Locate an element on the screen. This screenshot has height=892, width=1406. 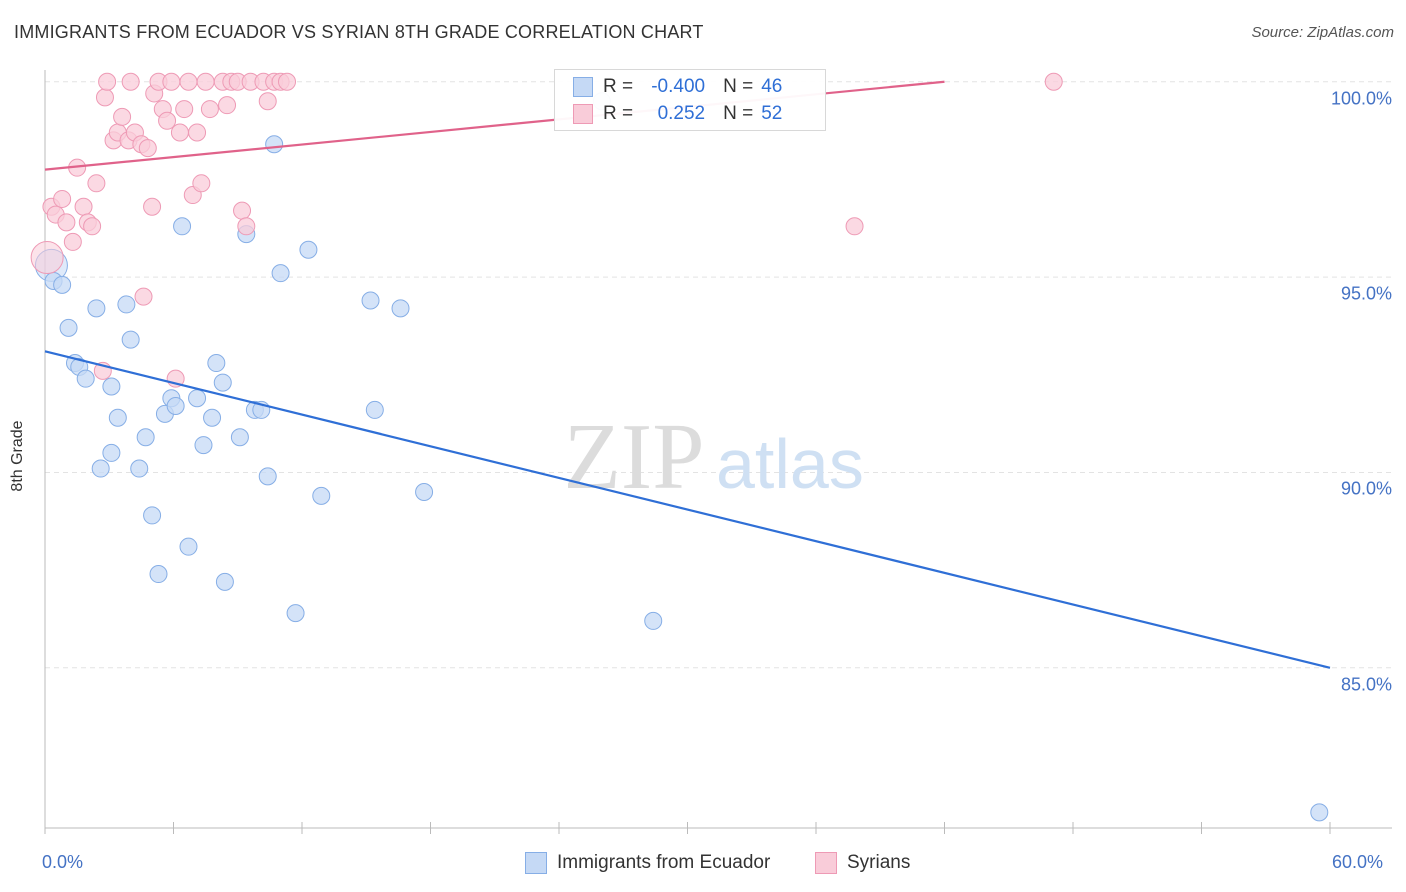
watermark: ZIP atlas is located at coordinates (714, 457).